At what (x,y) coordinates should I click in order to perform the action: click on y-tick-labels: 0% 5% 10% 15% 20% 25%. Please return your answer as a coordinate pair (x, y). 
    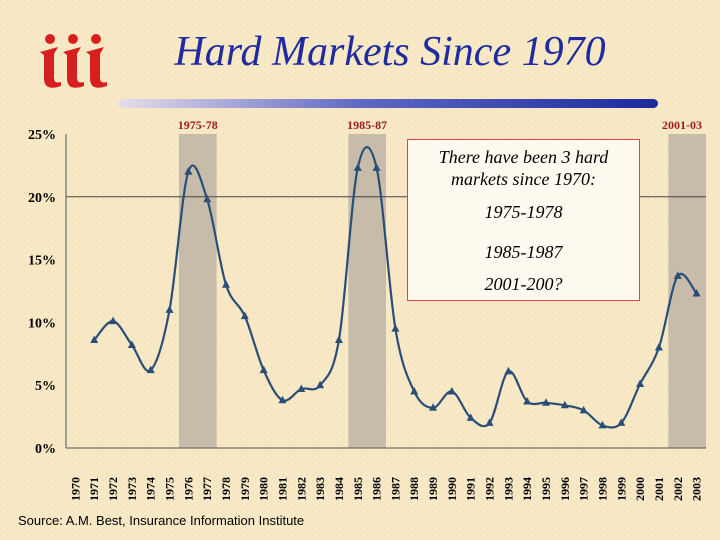
    Looking at the image, I should click on (42, 292).